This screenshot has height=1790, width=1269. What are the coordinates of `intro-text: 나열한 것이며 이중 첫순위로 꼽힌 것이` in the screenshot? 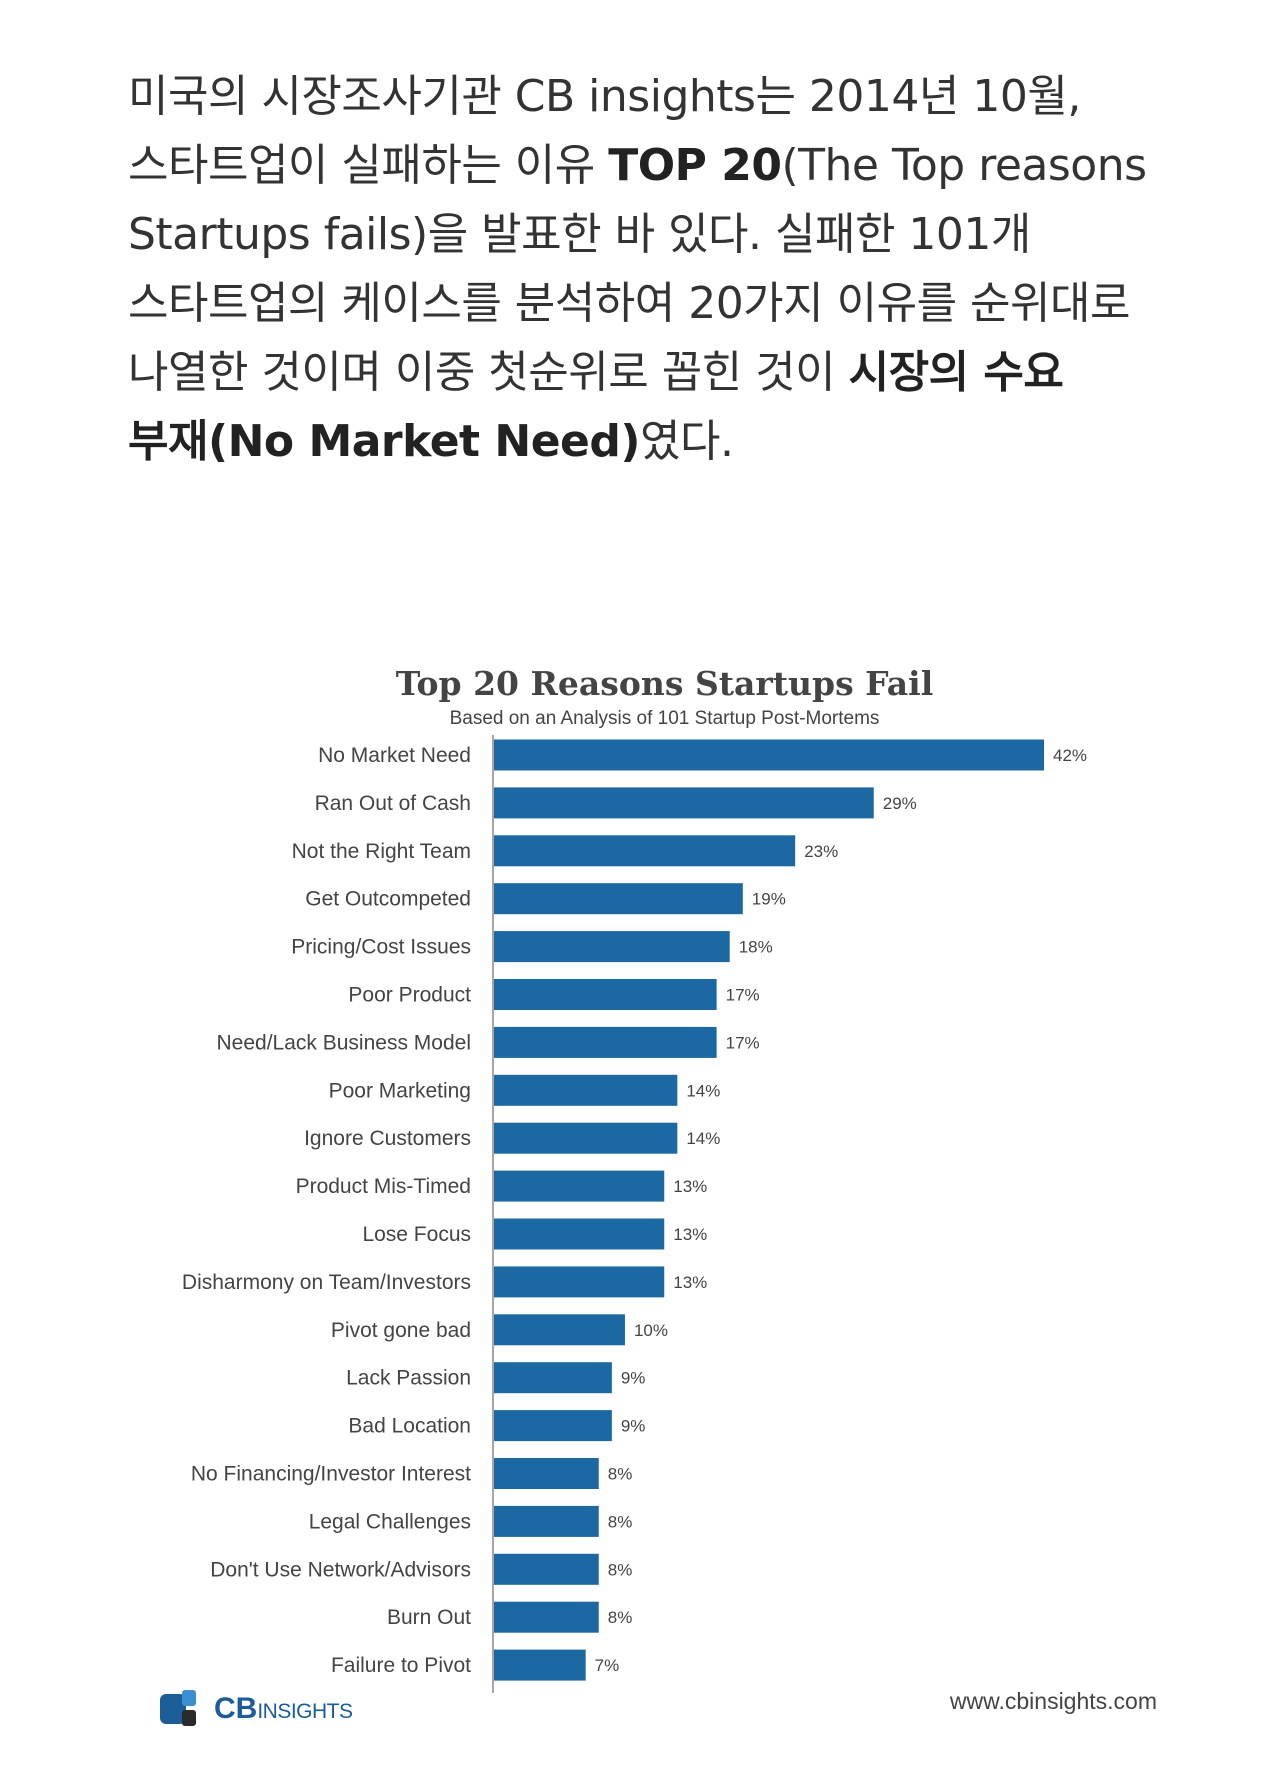 It's located at (488, 372).